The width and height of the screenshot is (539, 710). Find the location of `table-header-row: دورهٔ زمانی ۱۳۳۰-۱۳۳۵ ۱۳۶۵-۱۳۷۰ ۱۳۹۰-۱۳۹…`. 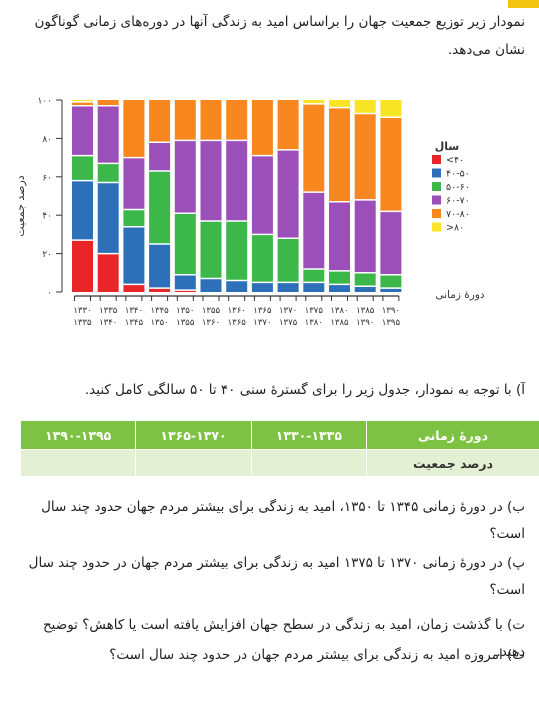

table-header-row: دورهٔ زمانی ۱۳۳۰-۱۳۳۵ ۱۳۶۵-۱۳۷۰ ۱۳۹۰-۱۳۹… is located at coordinates (279, 435).